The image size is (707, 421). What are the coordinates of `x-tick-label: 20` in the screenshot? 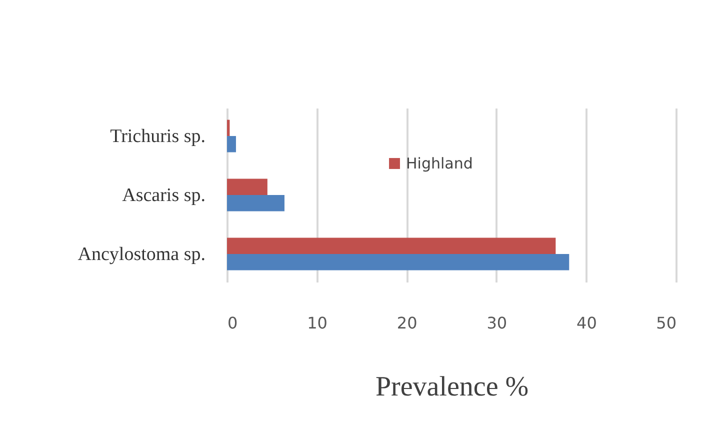 It's located at (407, 323).